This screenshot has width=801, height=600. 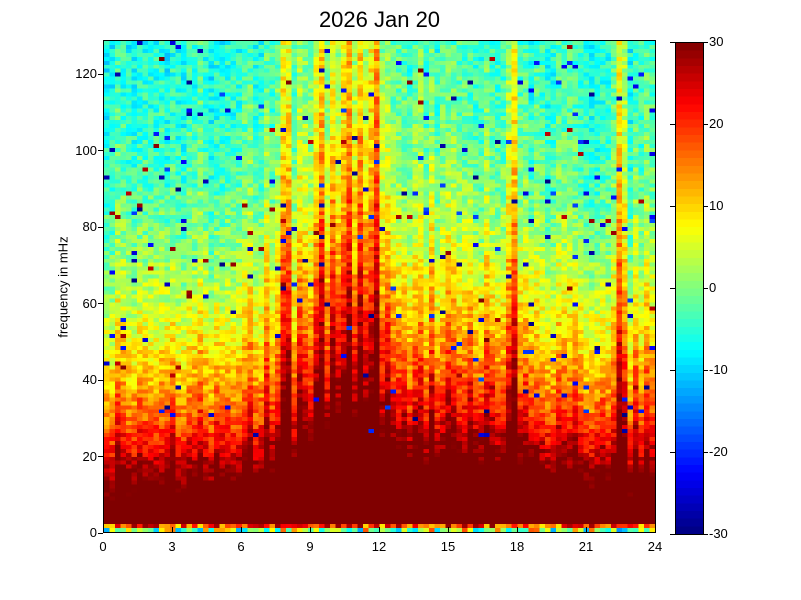 I want to click on y-axis-label-text: frequency in mHz, so click(x=63, y=287).